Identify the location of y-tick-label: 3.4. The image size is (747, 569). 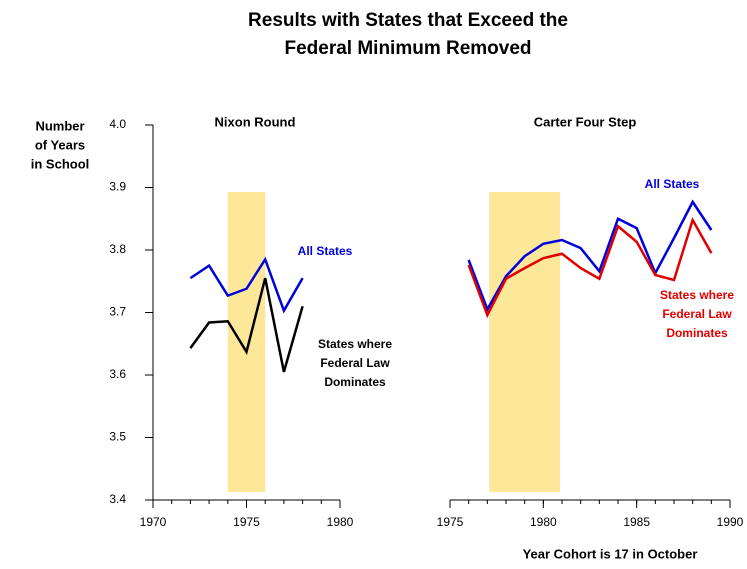
(117, 499).